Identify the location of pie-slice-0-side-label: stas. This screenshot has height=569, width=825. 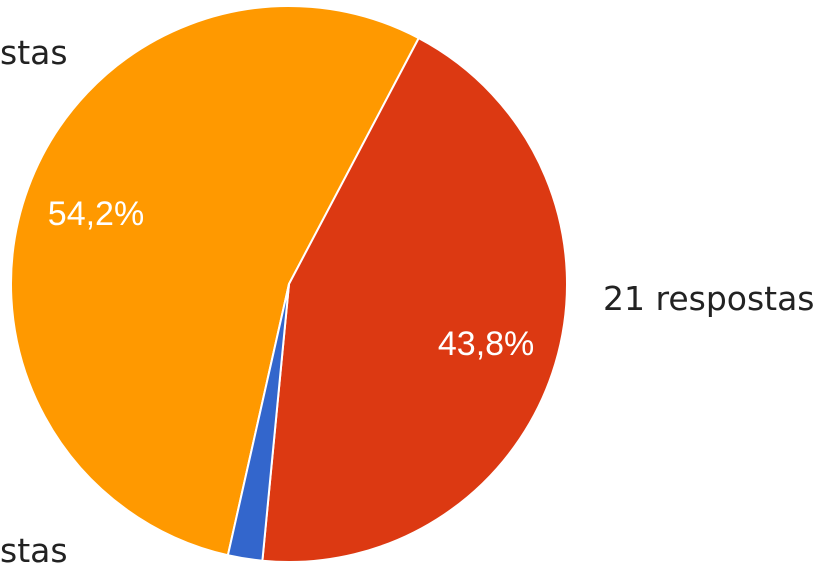
(34, 52).